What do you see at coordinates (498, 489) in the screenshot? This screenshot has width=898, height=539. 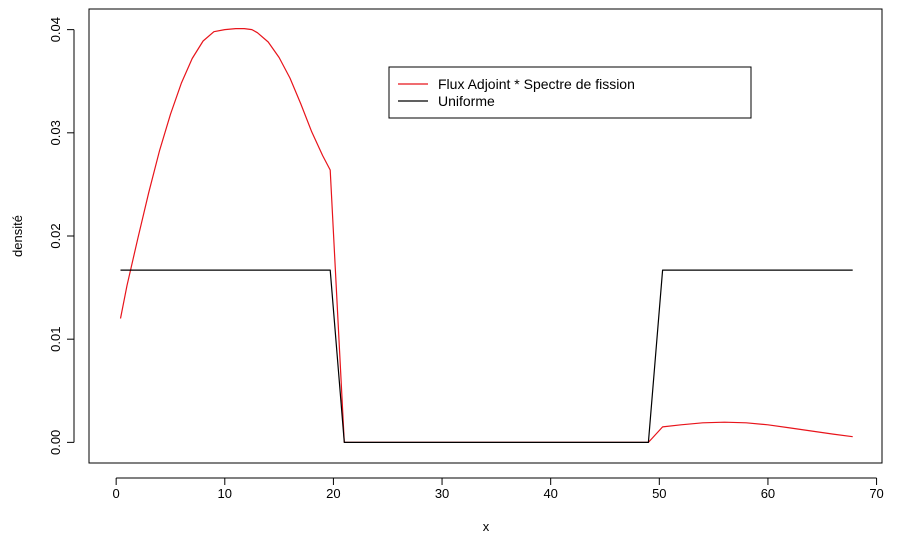 I see `x-axis: 0 10 20 30 40 50 60 70` at bounding box center [498, 489].